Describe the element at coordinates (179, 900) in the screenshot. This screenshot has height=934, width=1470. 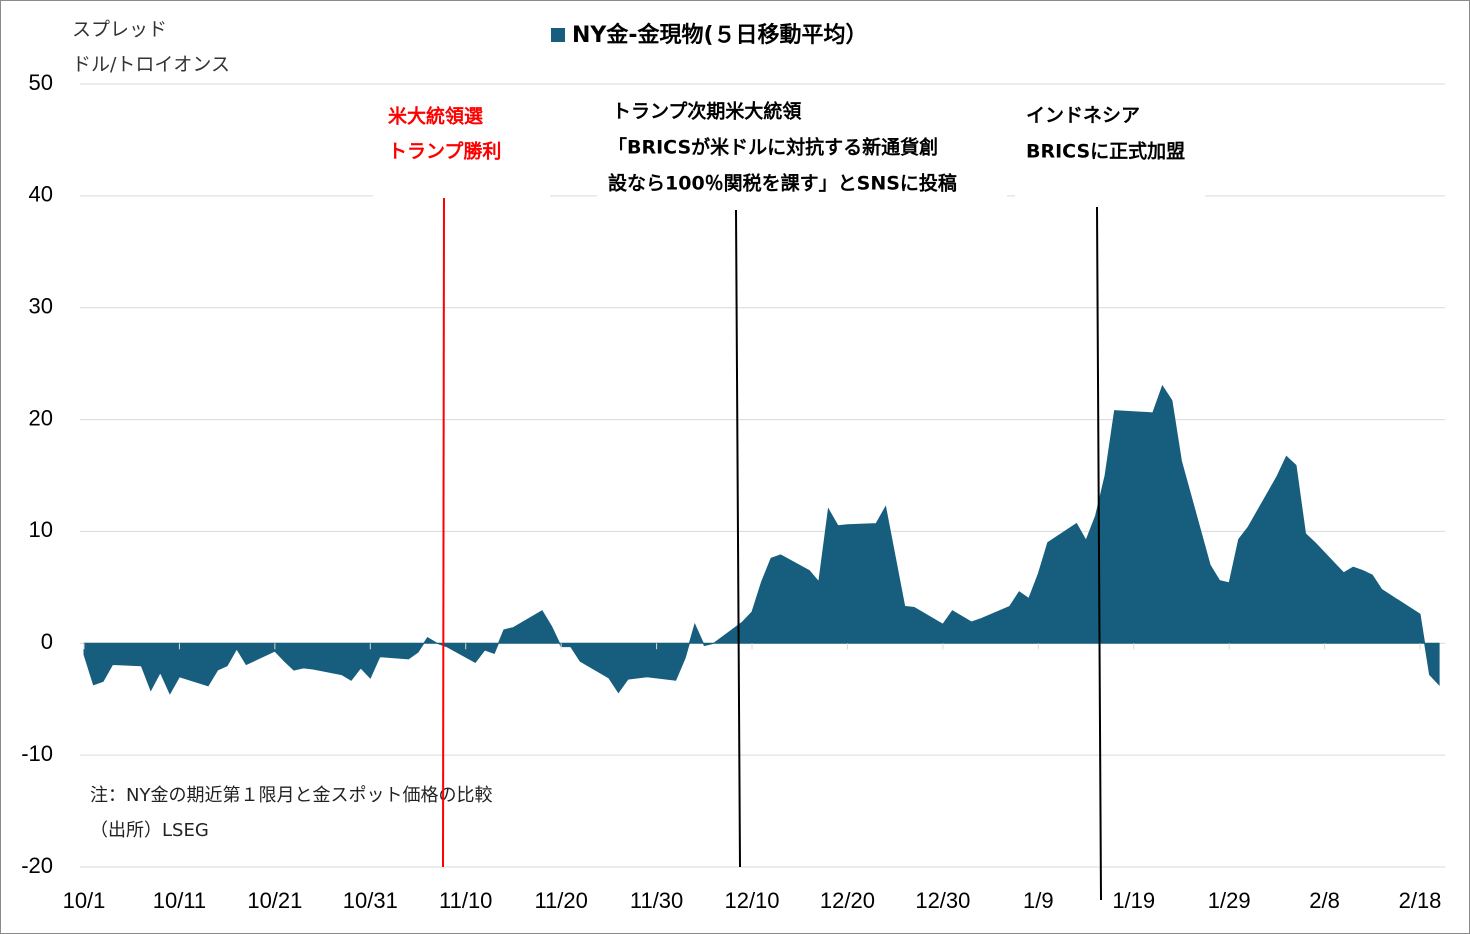
I see `x-tick-label: 10/11` at that location.